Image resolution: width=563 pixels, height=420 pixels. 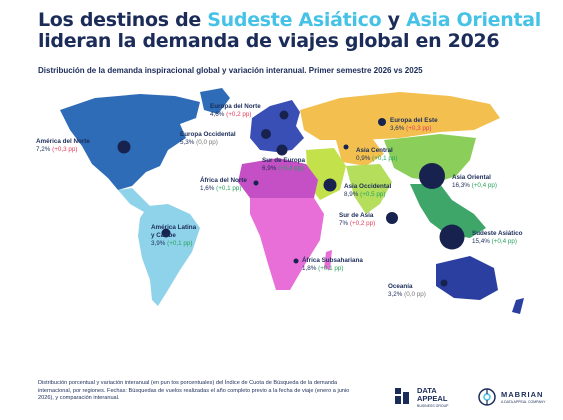 What do you see at coordinates (294, 20) in the screenshot?
I see `title-highlight-sudeste: Sudeste Asiático` at bounding box center [294, 20].